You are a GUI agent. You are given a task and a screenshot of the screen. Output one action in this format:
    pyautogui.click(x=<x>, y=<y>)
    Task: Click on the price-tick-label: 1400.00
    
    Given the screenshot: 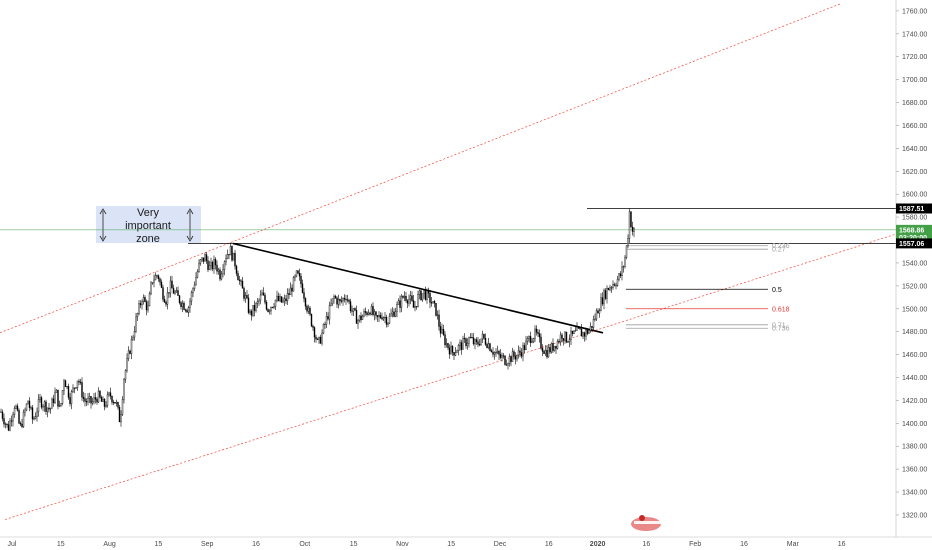 What is the action you would take?
    pyautogui.click(x=914, y=424)
    